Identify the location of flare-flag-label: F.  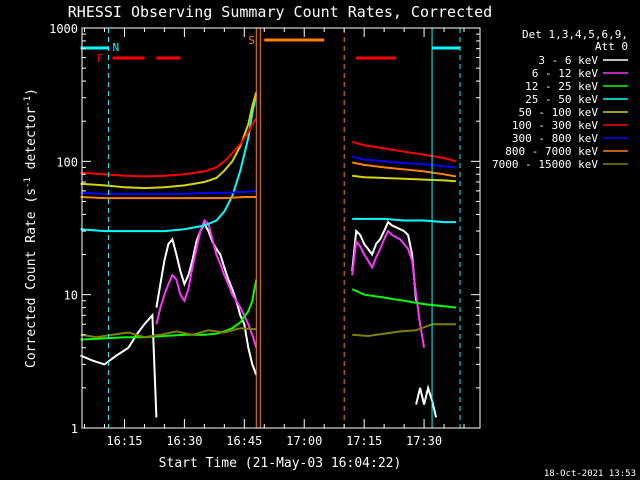
(100, 58).